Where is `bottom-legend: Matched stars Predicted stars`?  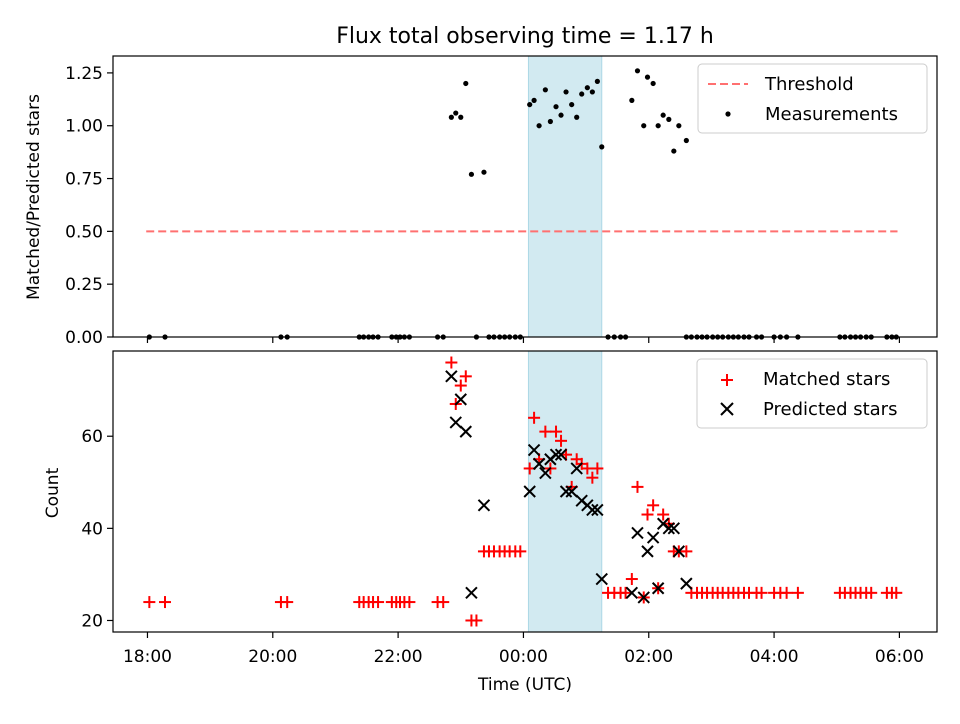
bottom-legend: Matched stars Predicted stars is located at coordinates (812, 393).